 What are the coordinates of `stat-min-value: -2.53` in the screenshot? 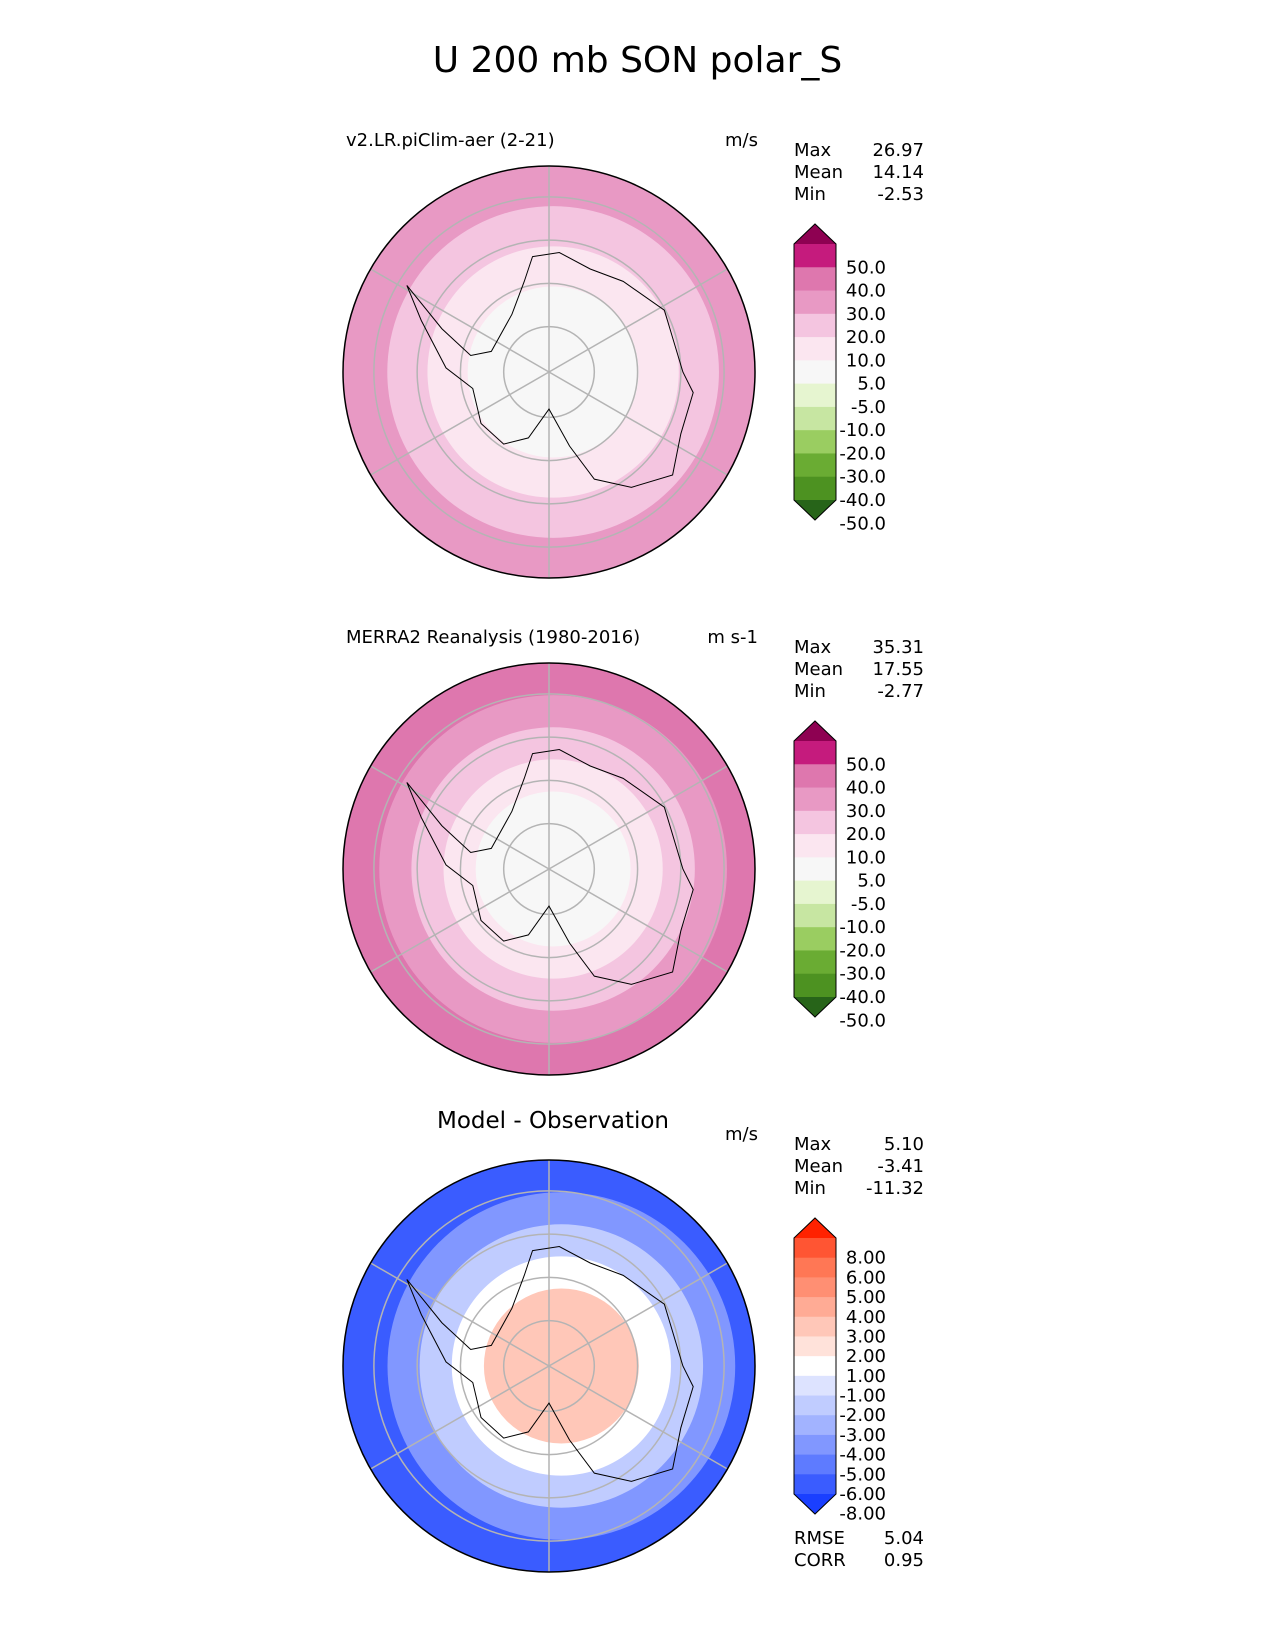 It's located at (900, 194).